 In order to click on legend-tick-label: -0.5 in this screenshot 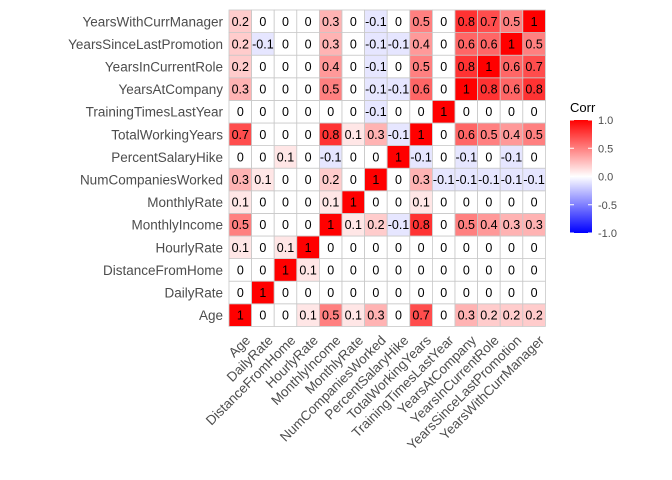, I will do `click(607, 206)`.